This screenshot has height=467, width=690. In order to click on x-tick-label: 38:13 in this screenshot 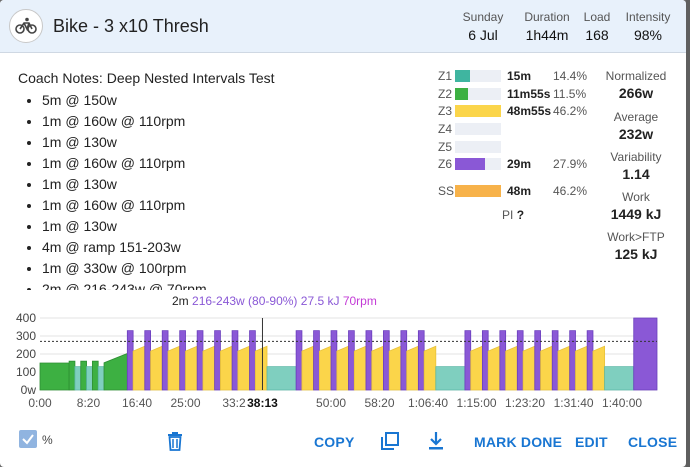, I will do `click(262, 403)`.